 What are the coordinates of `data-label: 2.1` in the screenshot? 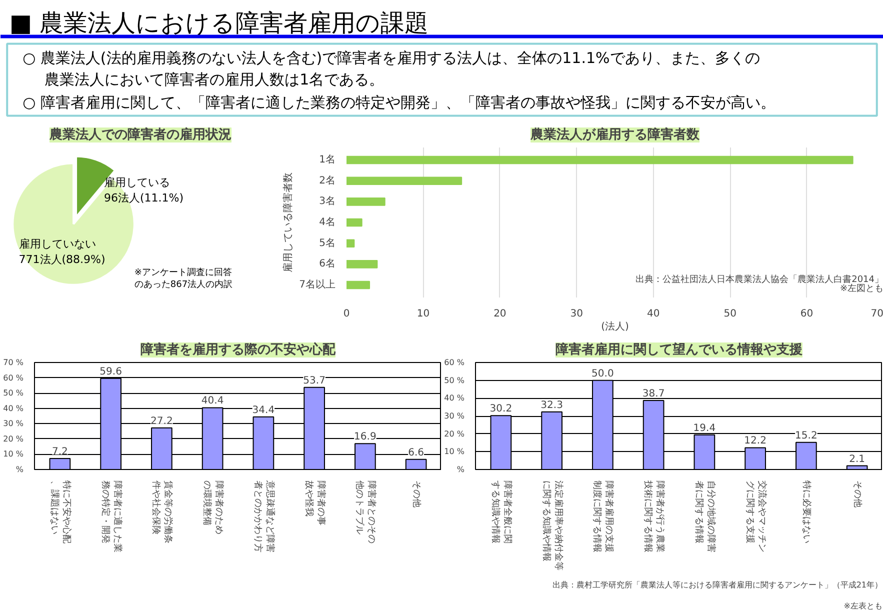 It's located at (857, 459).